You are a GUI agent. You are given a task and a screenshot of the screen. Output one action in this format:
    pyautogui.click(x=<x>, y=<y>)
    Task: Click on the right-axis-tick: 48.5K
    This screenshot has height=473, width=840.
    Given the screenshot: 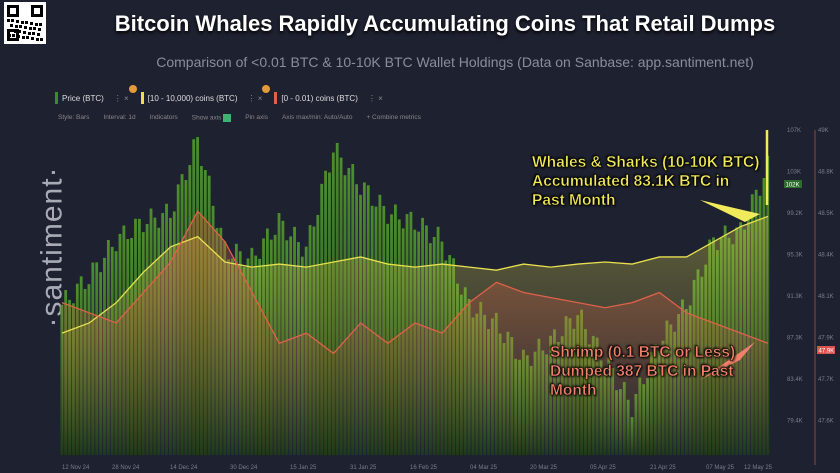 What is the action you would take?
    pyautogui.click(x=826, y=214)
    